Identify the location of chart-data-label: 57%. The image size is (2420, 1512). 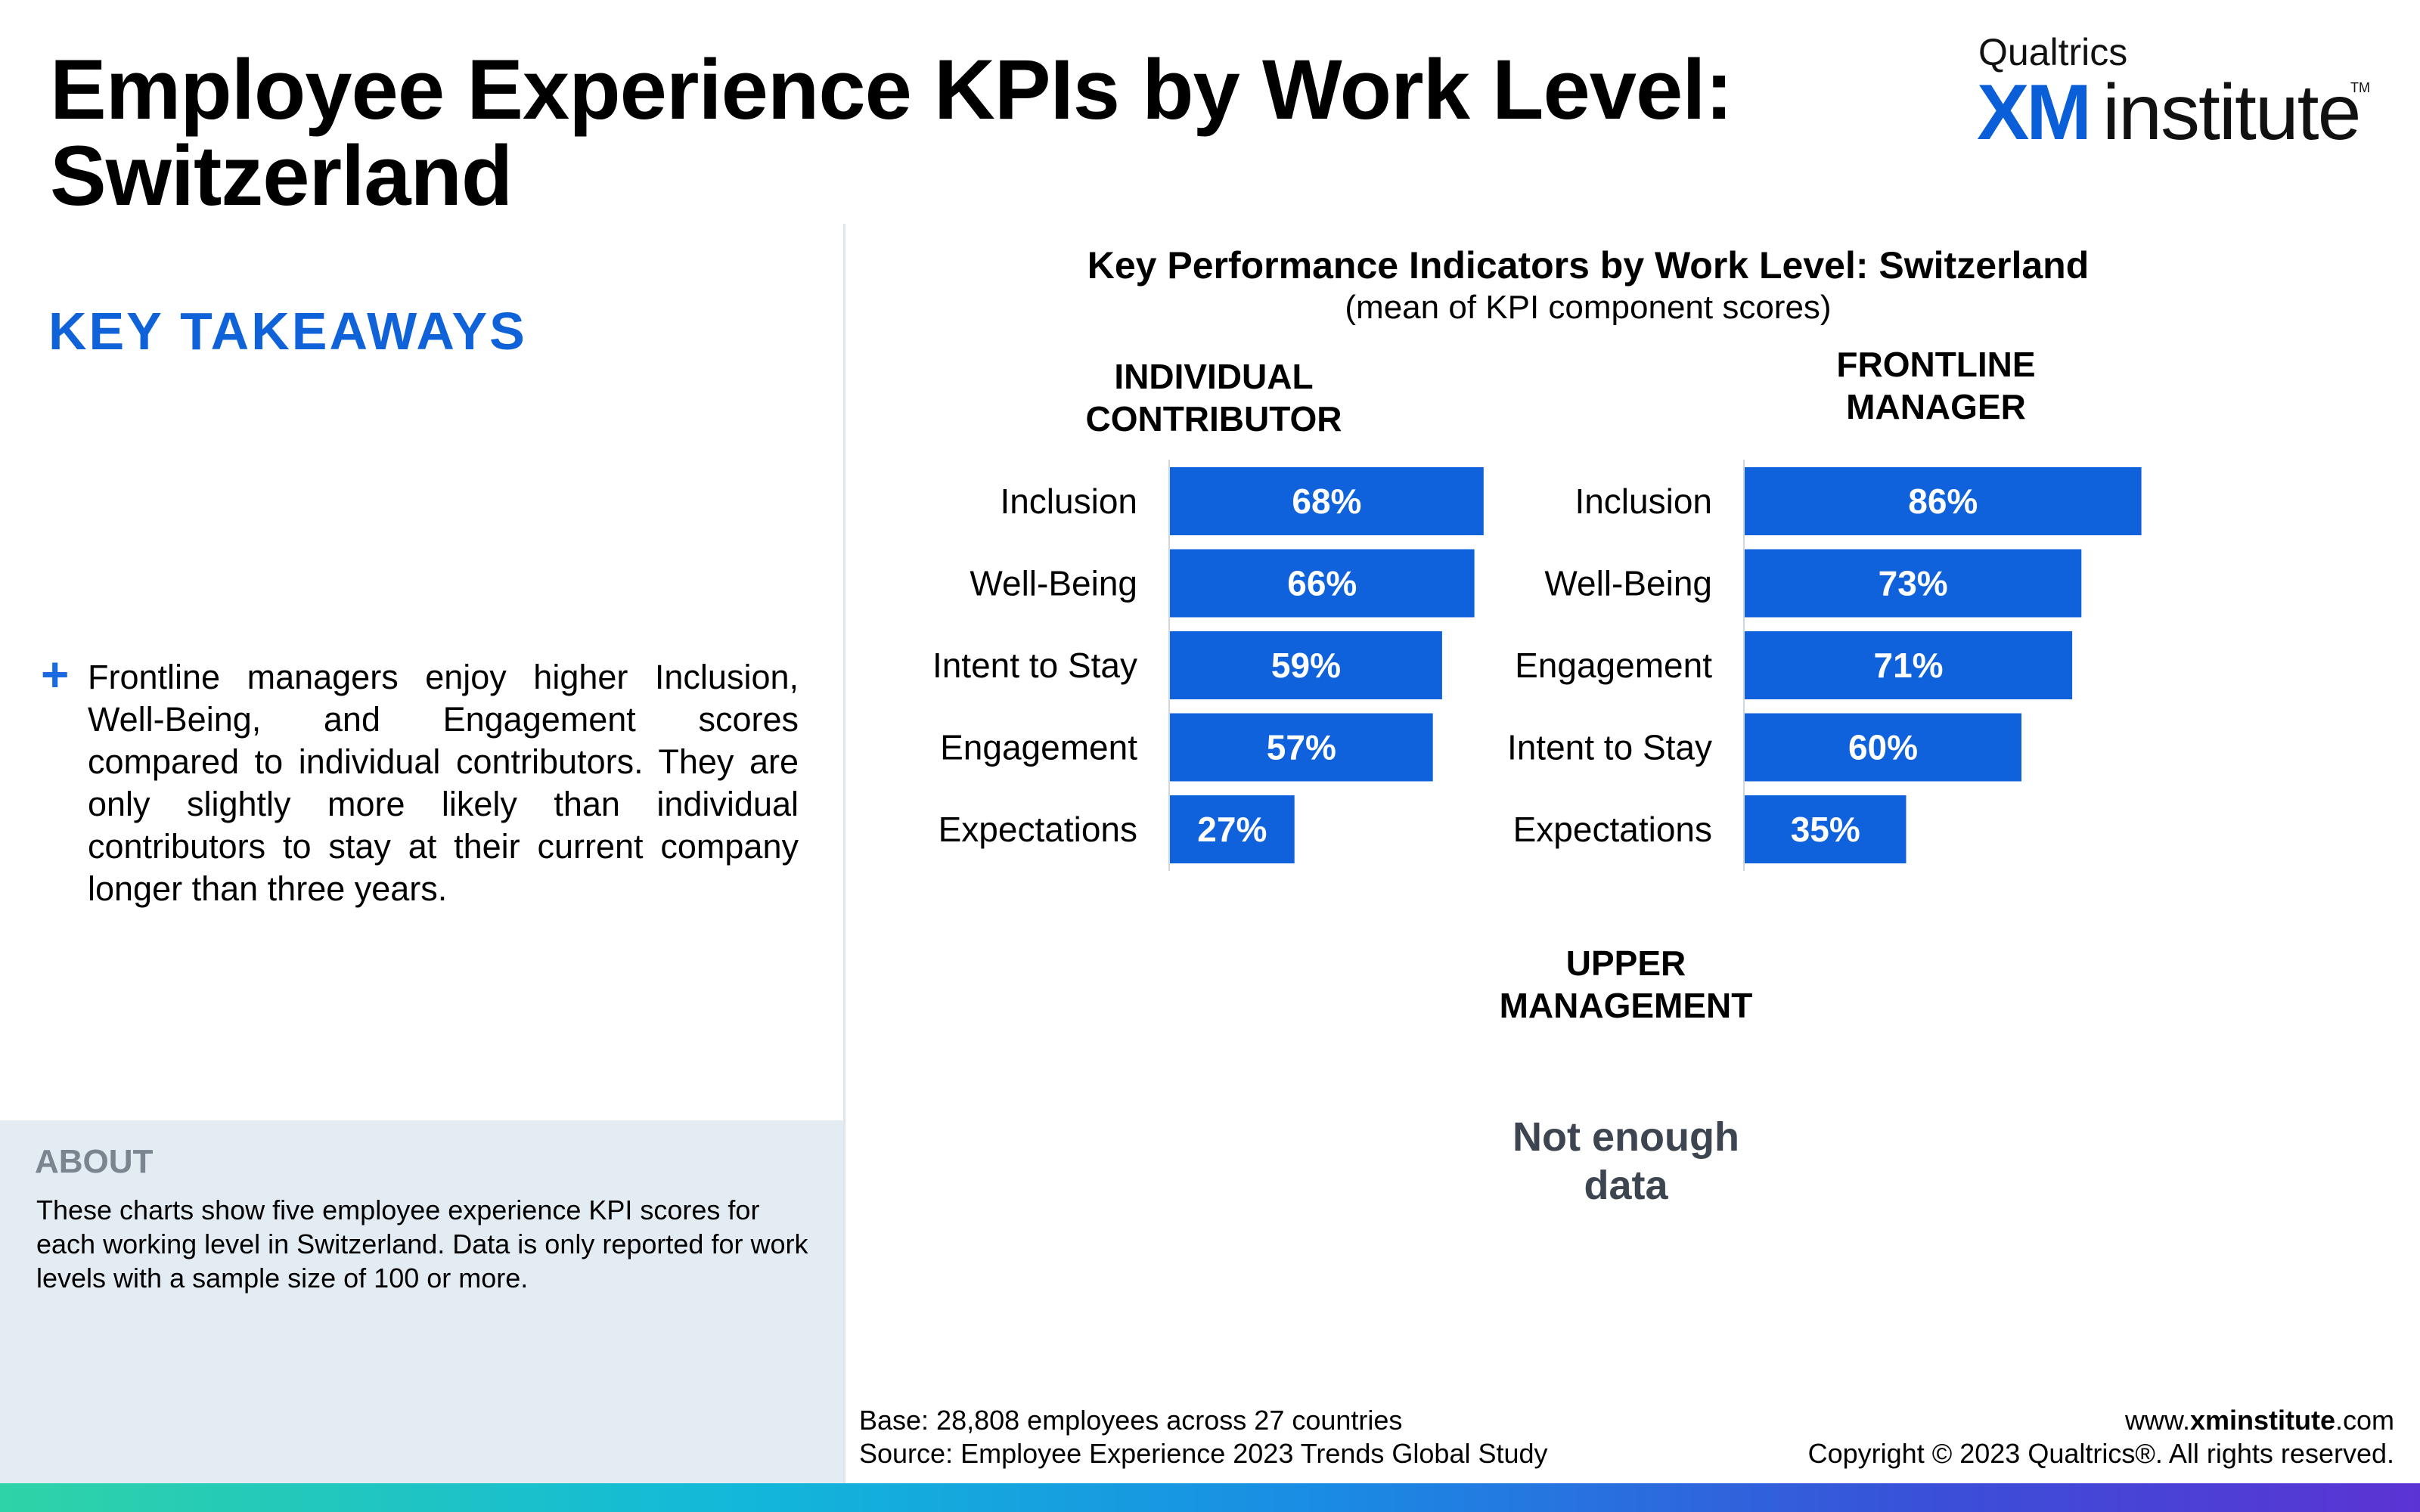
(1301, 747).